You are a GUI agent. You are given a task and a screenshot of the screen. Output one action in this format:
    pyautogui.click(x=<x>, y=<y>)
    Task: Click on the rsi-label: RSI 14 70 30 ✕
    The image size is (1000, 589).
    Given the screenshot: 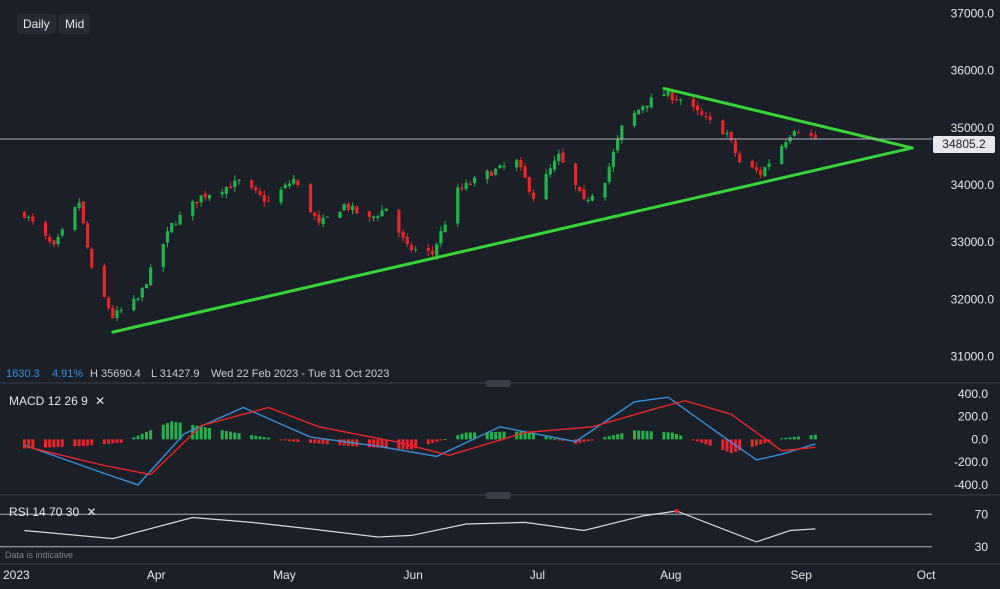 What is the action you would take?
    pyautogui.click(x=53, y=512)
    